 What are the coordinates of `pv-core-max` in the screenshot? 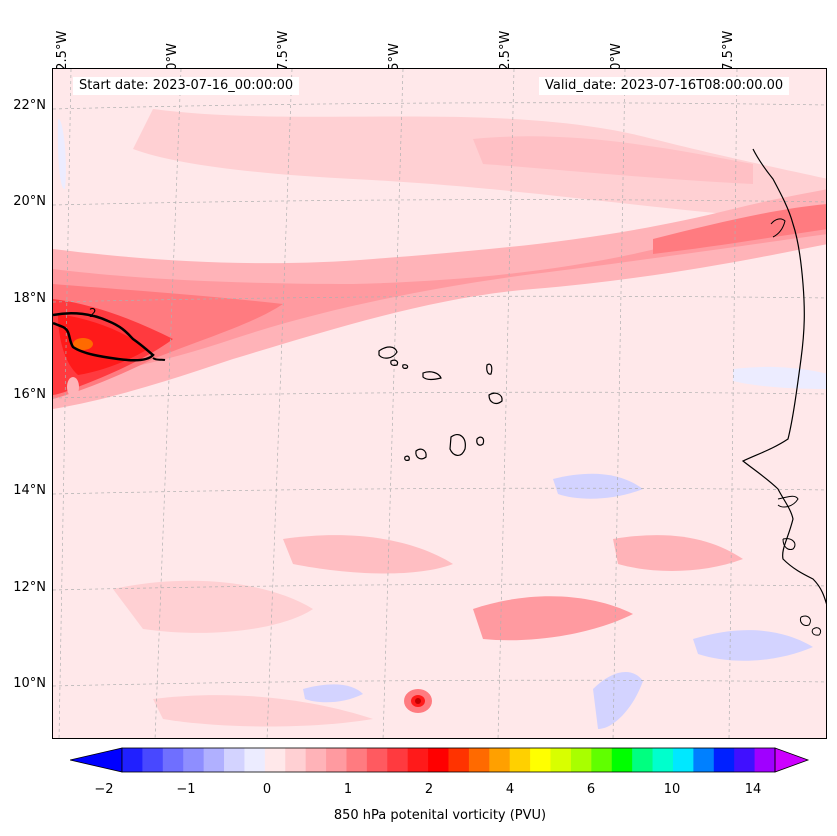 It's located at (83, 344).